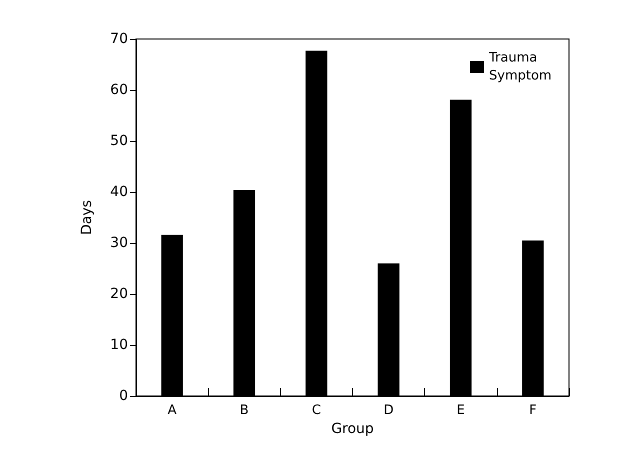 This screenshot has height=449, width=622. I want to click on x-axis-title: Group, so click(352, 428).